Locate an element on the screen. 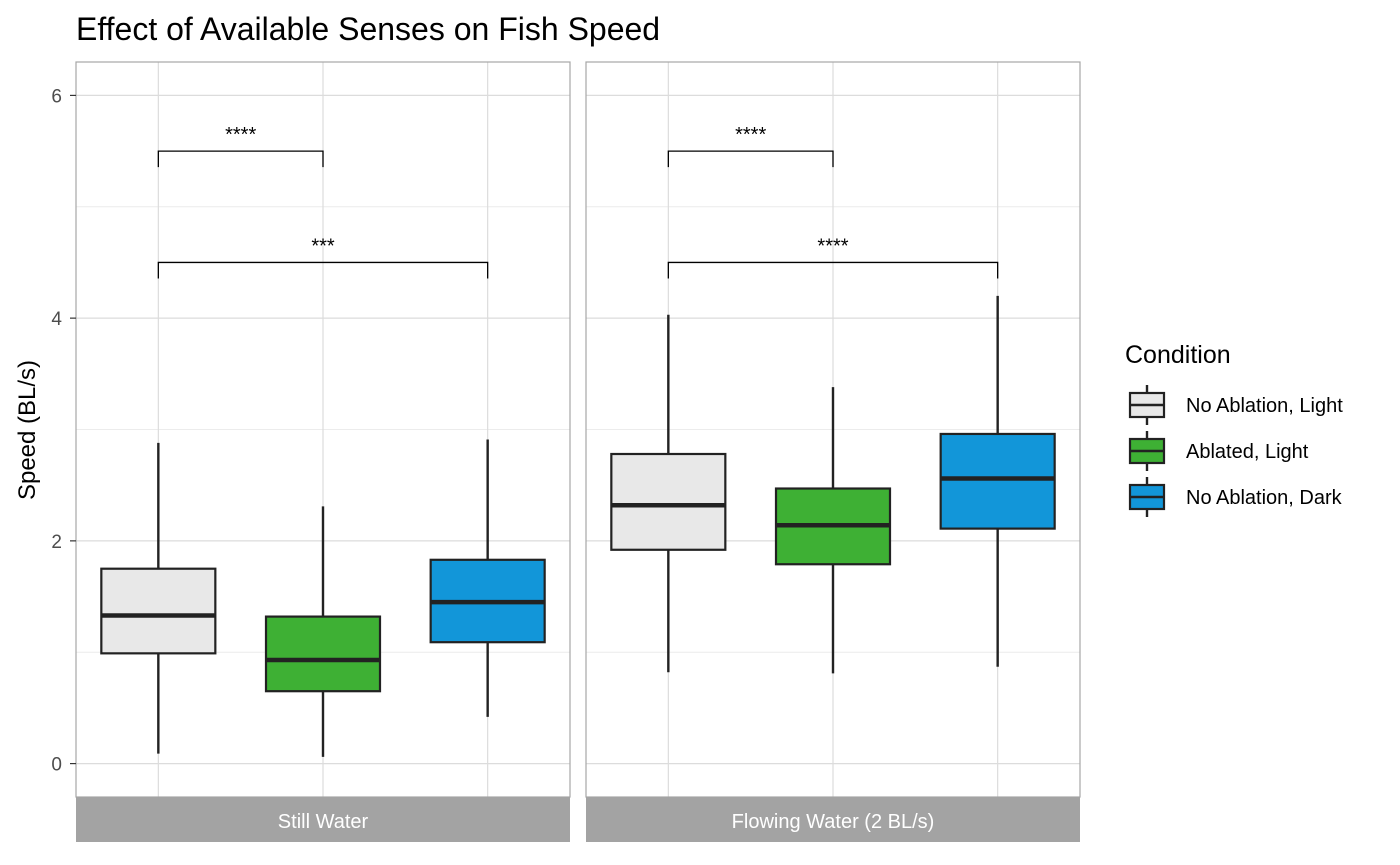  legend-item: No Ablation, Dark is located at coordinates (1235, 497).